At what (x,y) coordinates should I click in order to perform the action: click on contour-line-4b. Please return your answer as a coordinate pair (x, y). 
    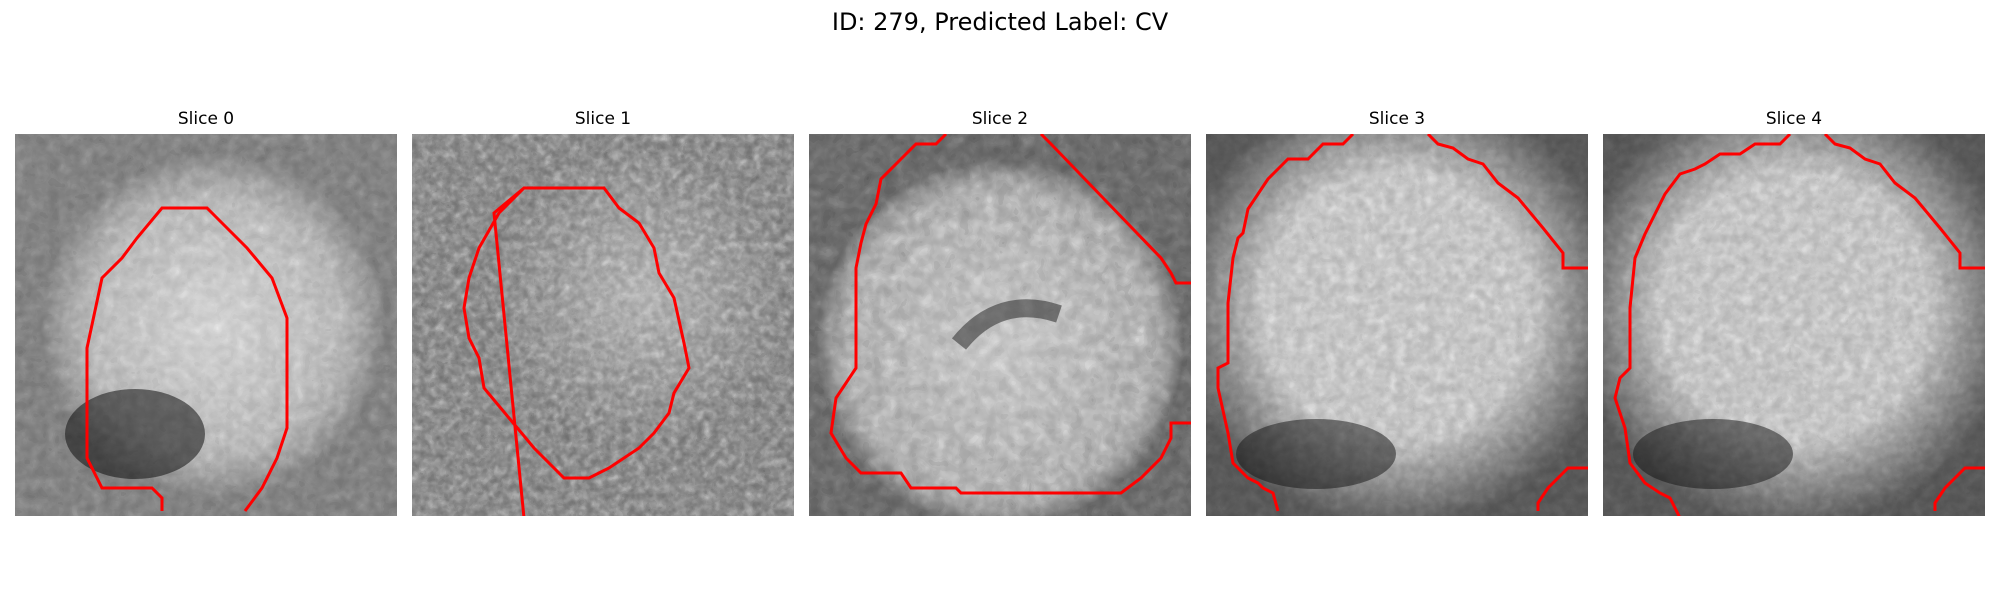
    Looking at the image, I should click on (1904, 202).